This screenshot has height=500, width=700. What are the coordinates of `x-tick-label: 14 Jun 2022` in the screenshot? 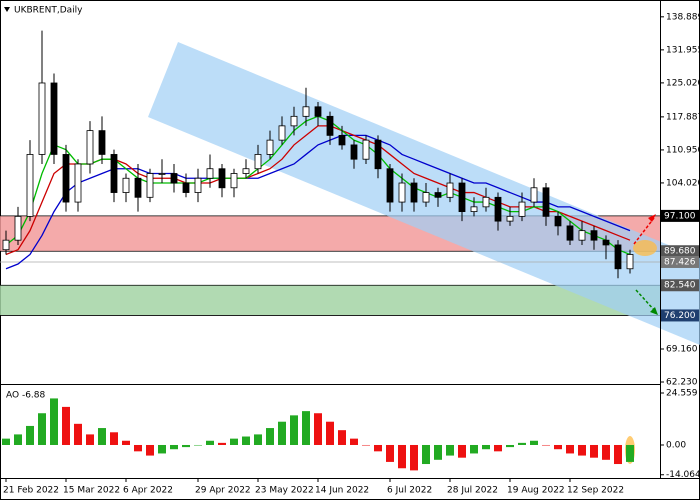 It's located at (342, 491).